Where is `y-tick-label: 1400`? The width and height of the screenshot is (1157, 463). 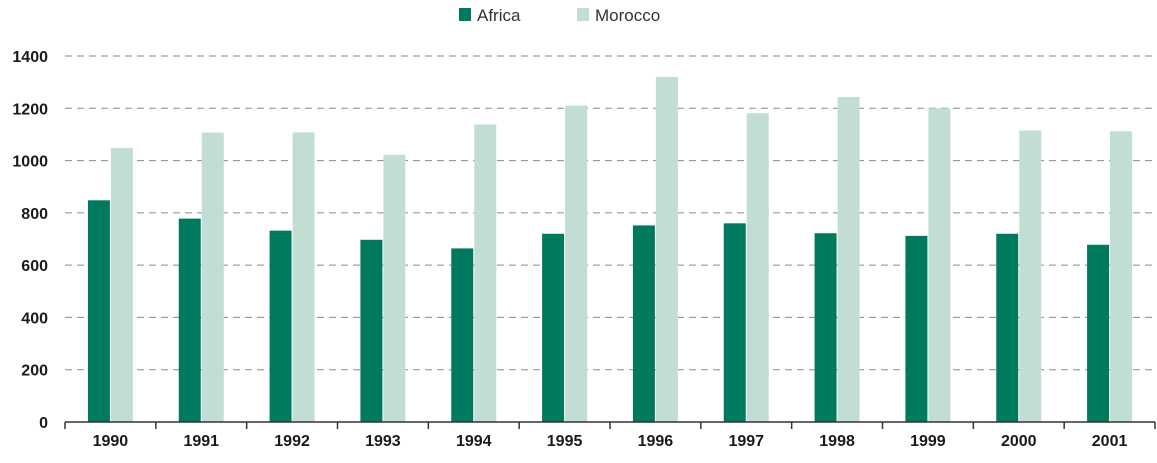
y-tick-label: 1400 is located at coordinates (30, 57).